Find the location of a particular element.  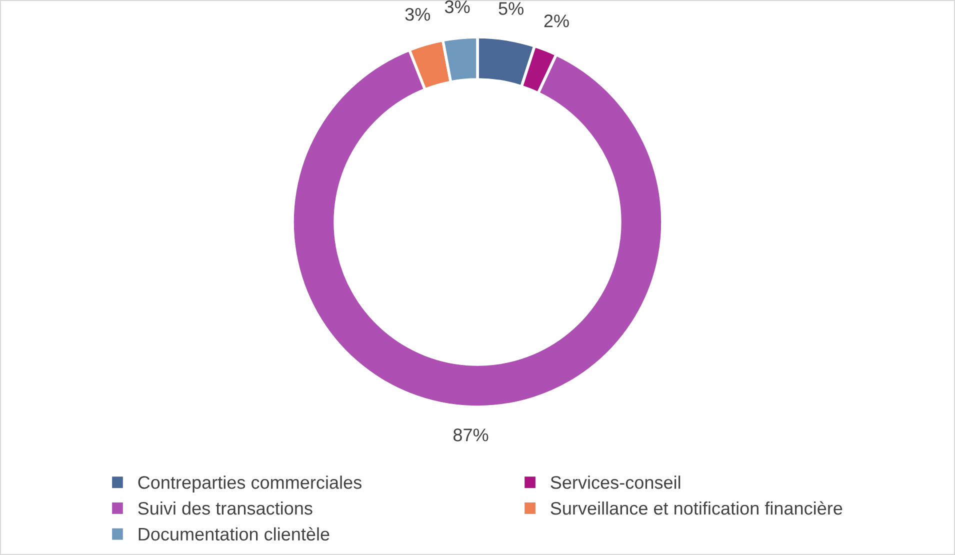

legend-label: Surveillance et notification financière is located at coordinates (696, 508).